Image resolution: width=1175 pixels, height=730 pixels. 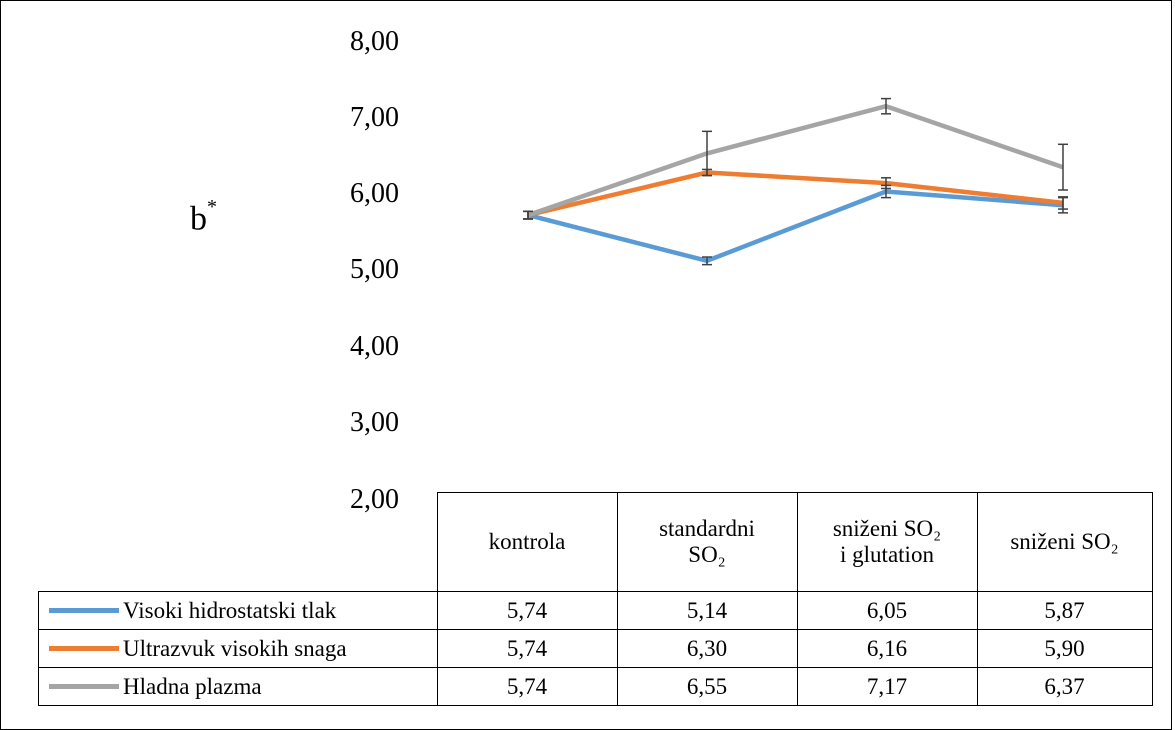 What do you see at coordinates (238, 610) in the screenshot?
I see `legend-entry: Visoki hidrostatski tlak` at bounding box center [238, 610].